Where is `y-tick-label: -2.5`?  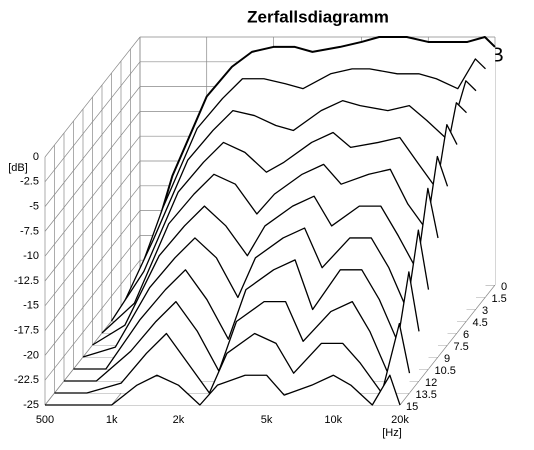
y-tick-label: -2.5 is located at coordinates (29, 182).